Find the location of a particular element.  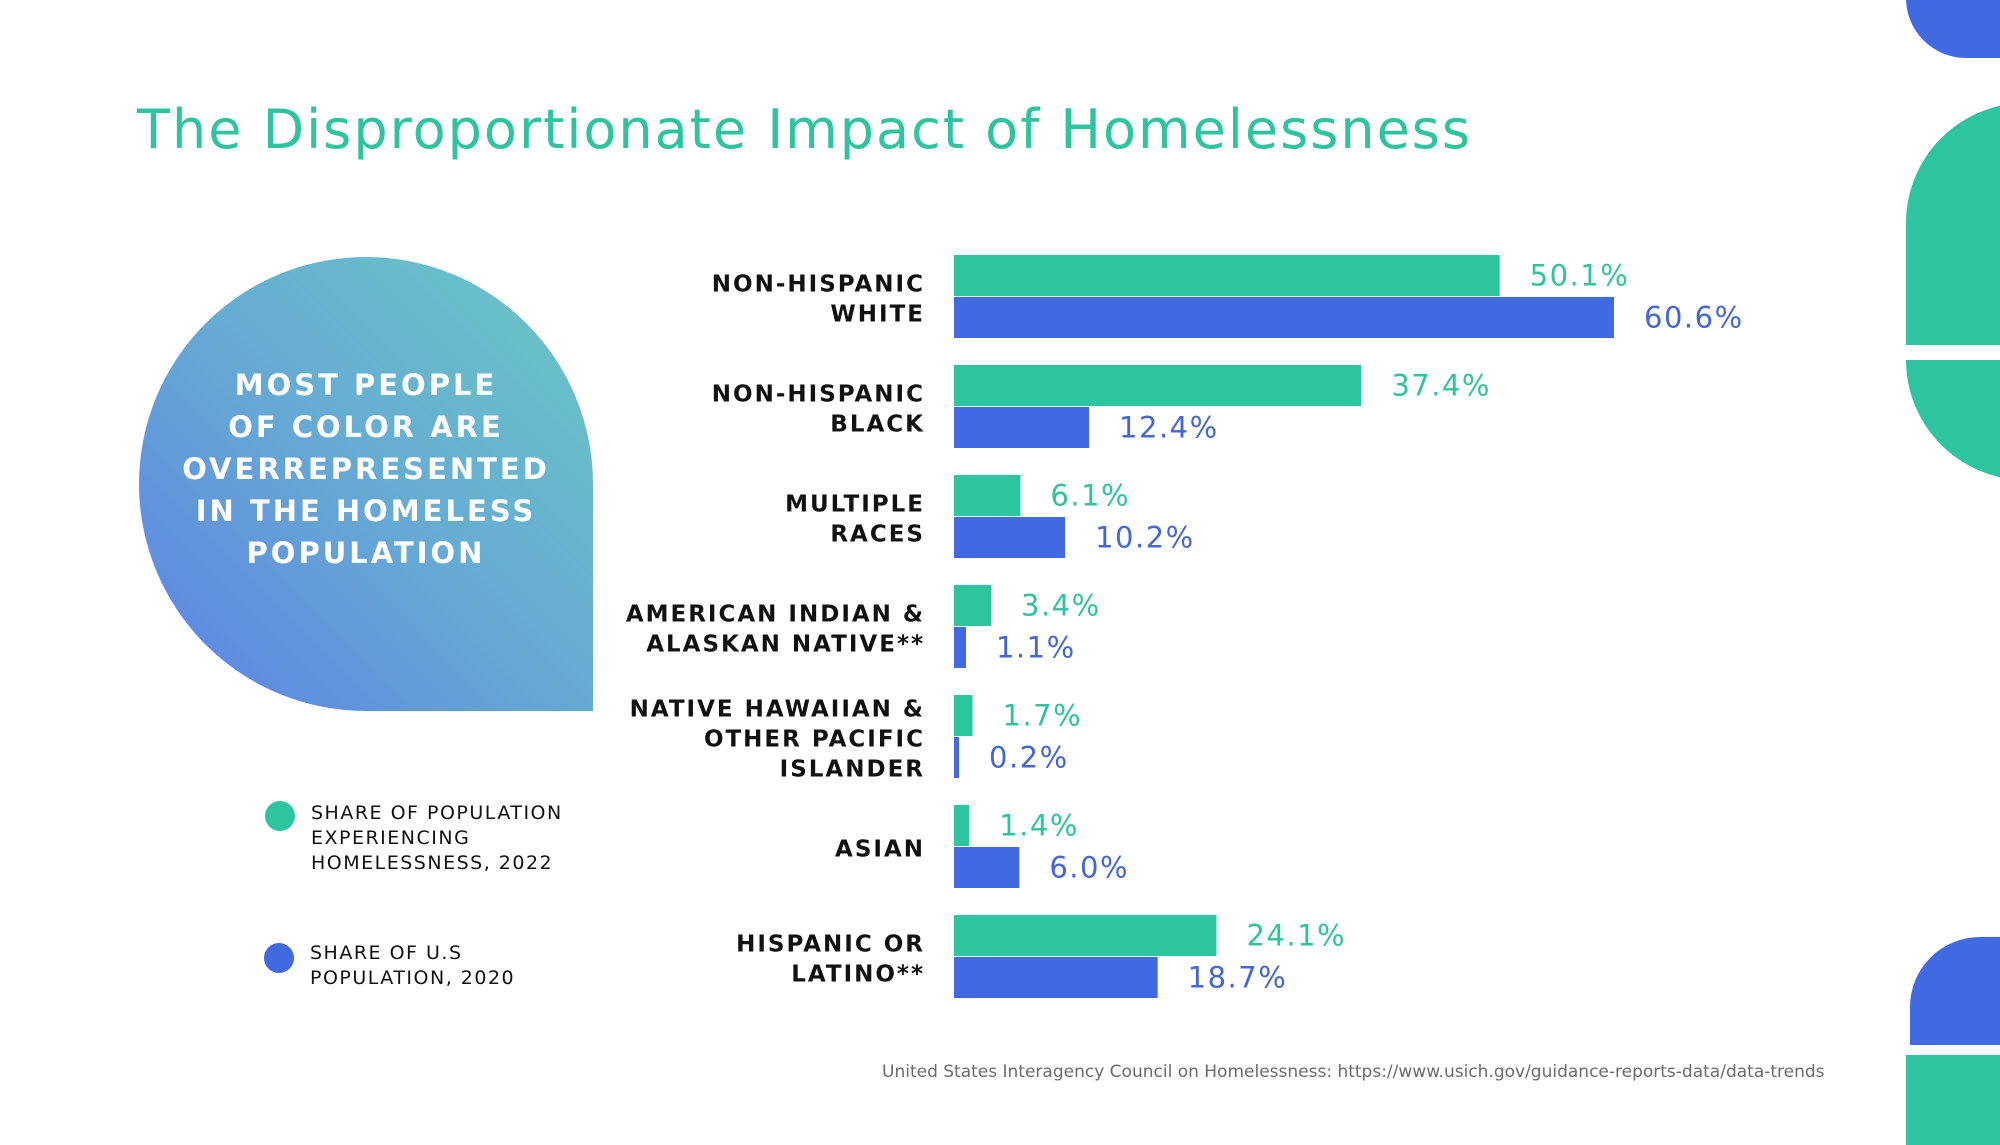

decor-shape-bottom-teal is located at coordinates (1953, 1100).